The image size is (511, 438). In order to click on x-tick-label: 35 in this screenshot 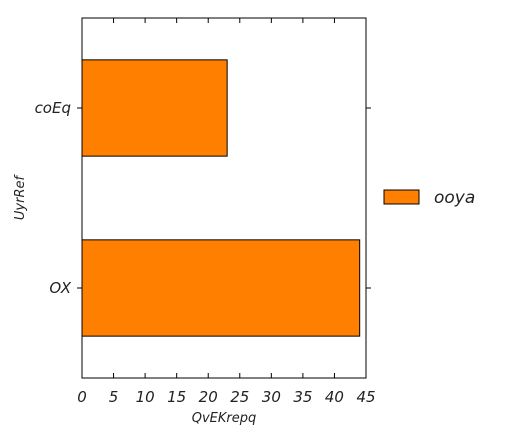, I will do `click(302, 397)`.